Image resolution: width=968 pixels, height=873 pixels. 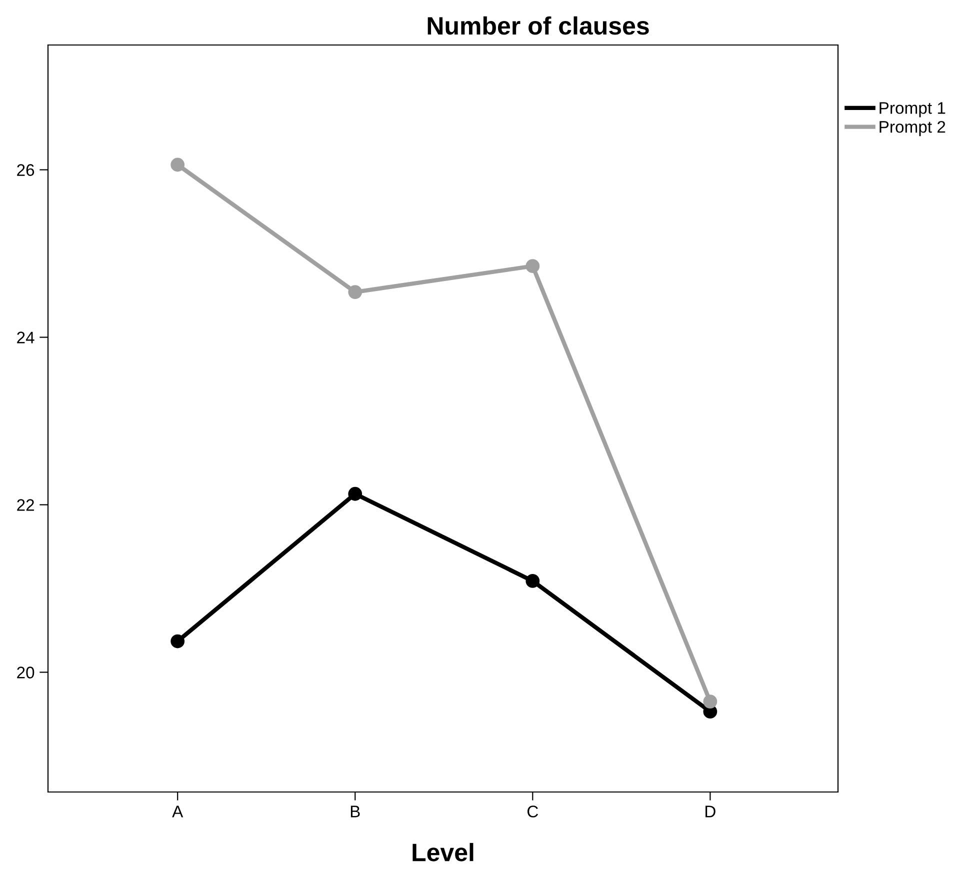 I want to click on y-tick-label: 22, so click(x=25, y=505).